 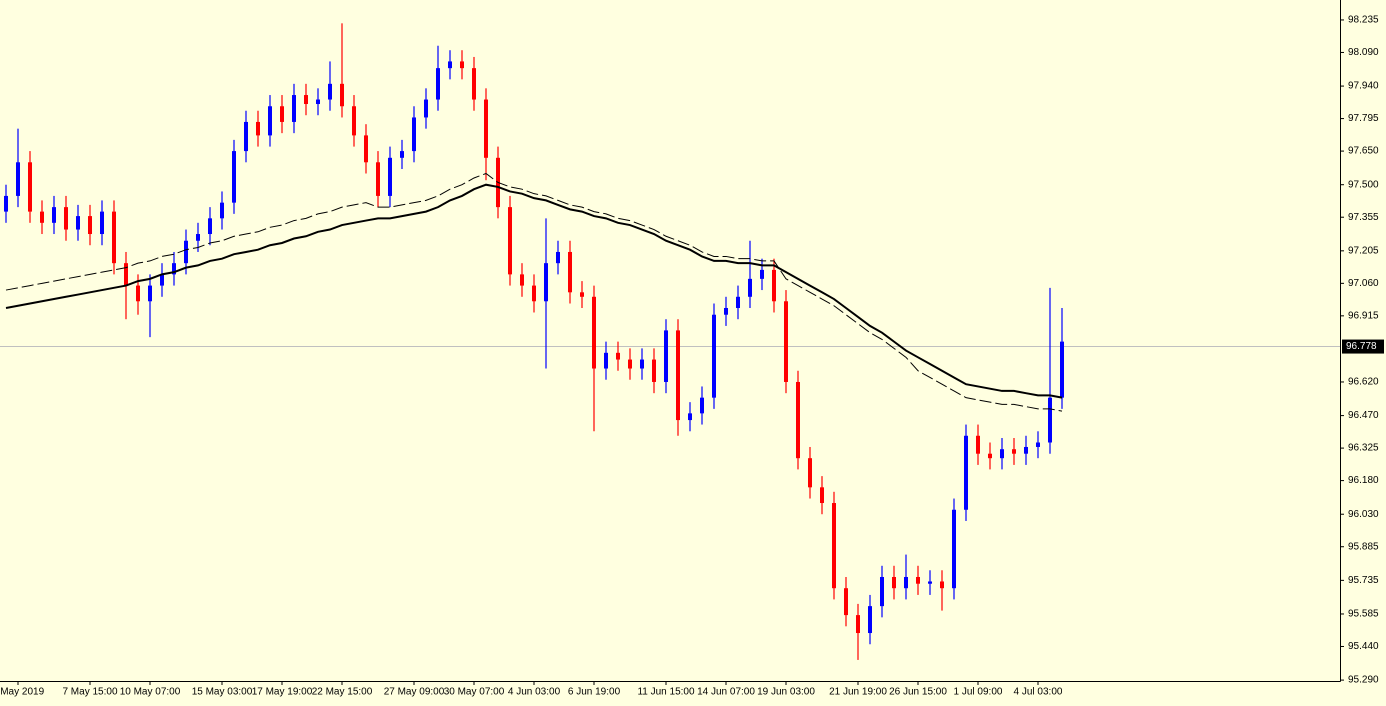 What do you see at coordinates (282, 692) in the screenshot?
I see `x-tick-label: 17 May 19:00` at bounding box center [282, 692].